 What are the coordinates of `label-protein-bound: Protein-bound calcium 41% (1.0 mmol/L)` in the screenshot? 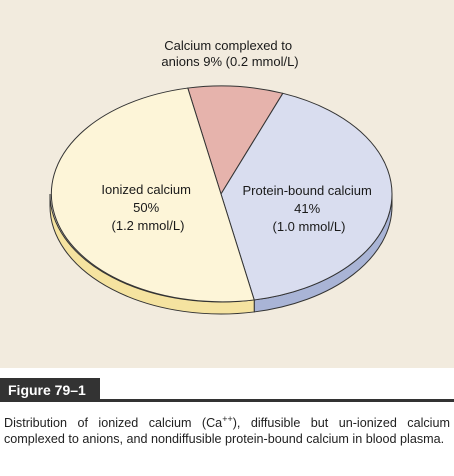 It's located at (309, 208).